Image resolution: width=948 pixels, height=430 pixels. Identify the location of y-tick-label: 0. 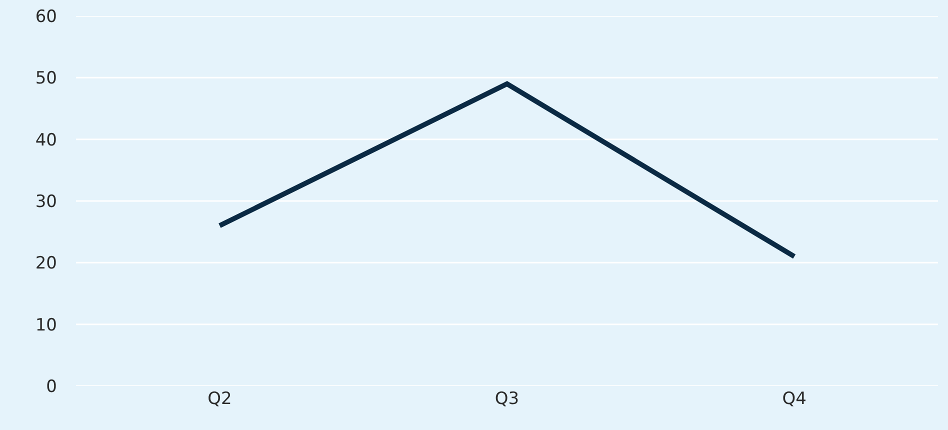
(51, 386).